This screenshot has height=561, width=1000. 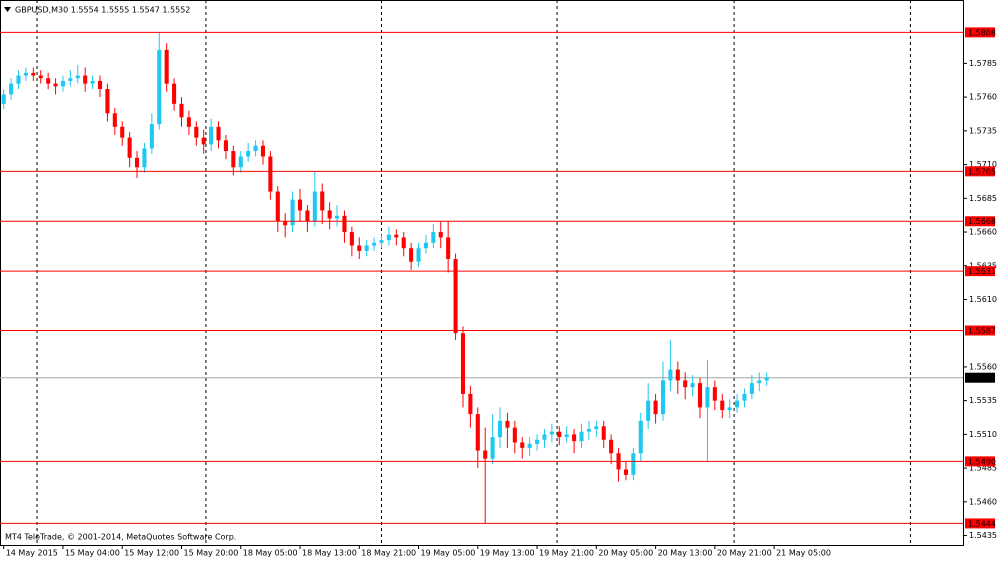 I want to click on y-tick-label: 1.5660, so click(x=983, y=232).